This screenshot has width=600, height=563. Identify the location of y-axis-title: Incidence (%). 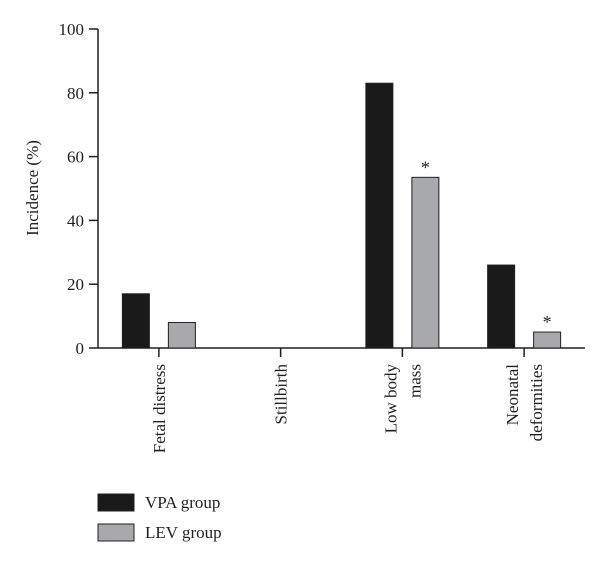
(32, 188).